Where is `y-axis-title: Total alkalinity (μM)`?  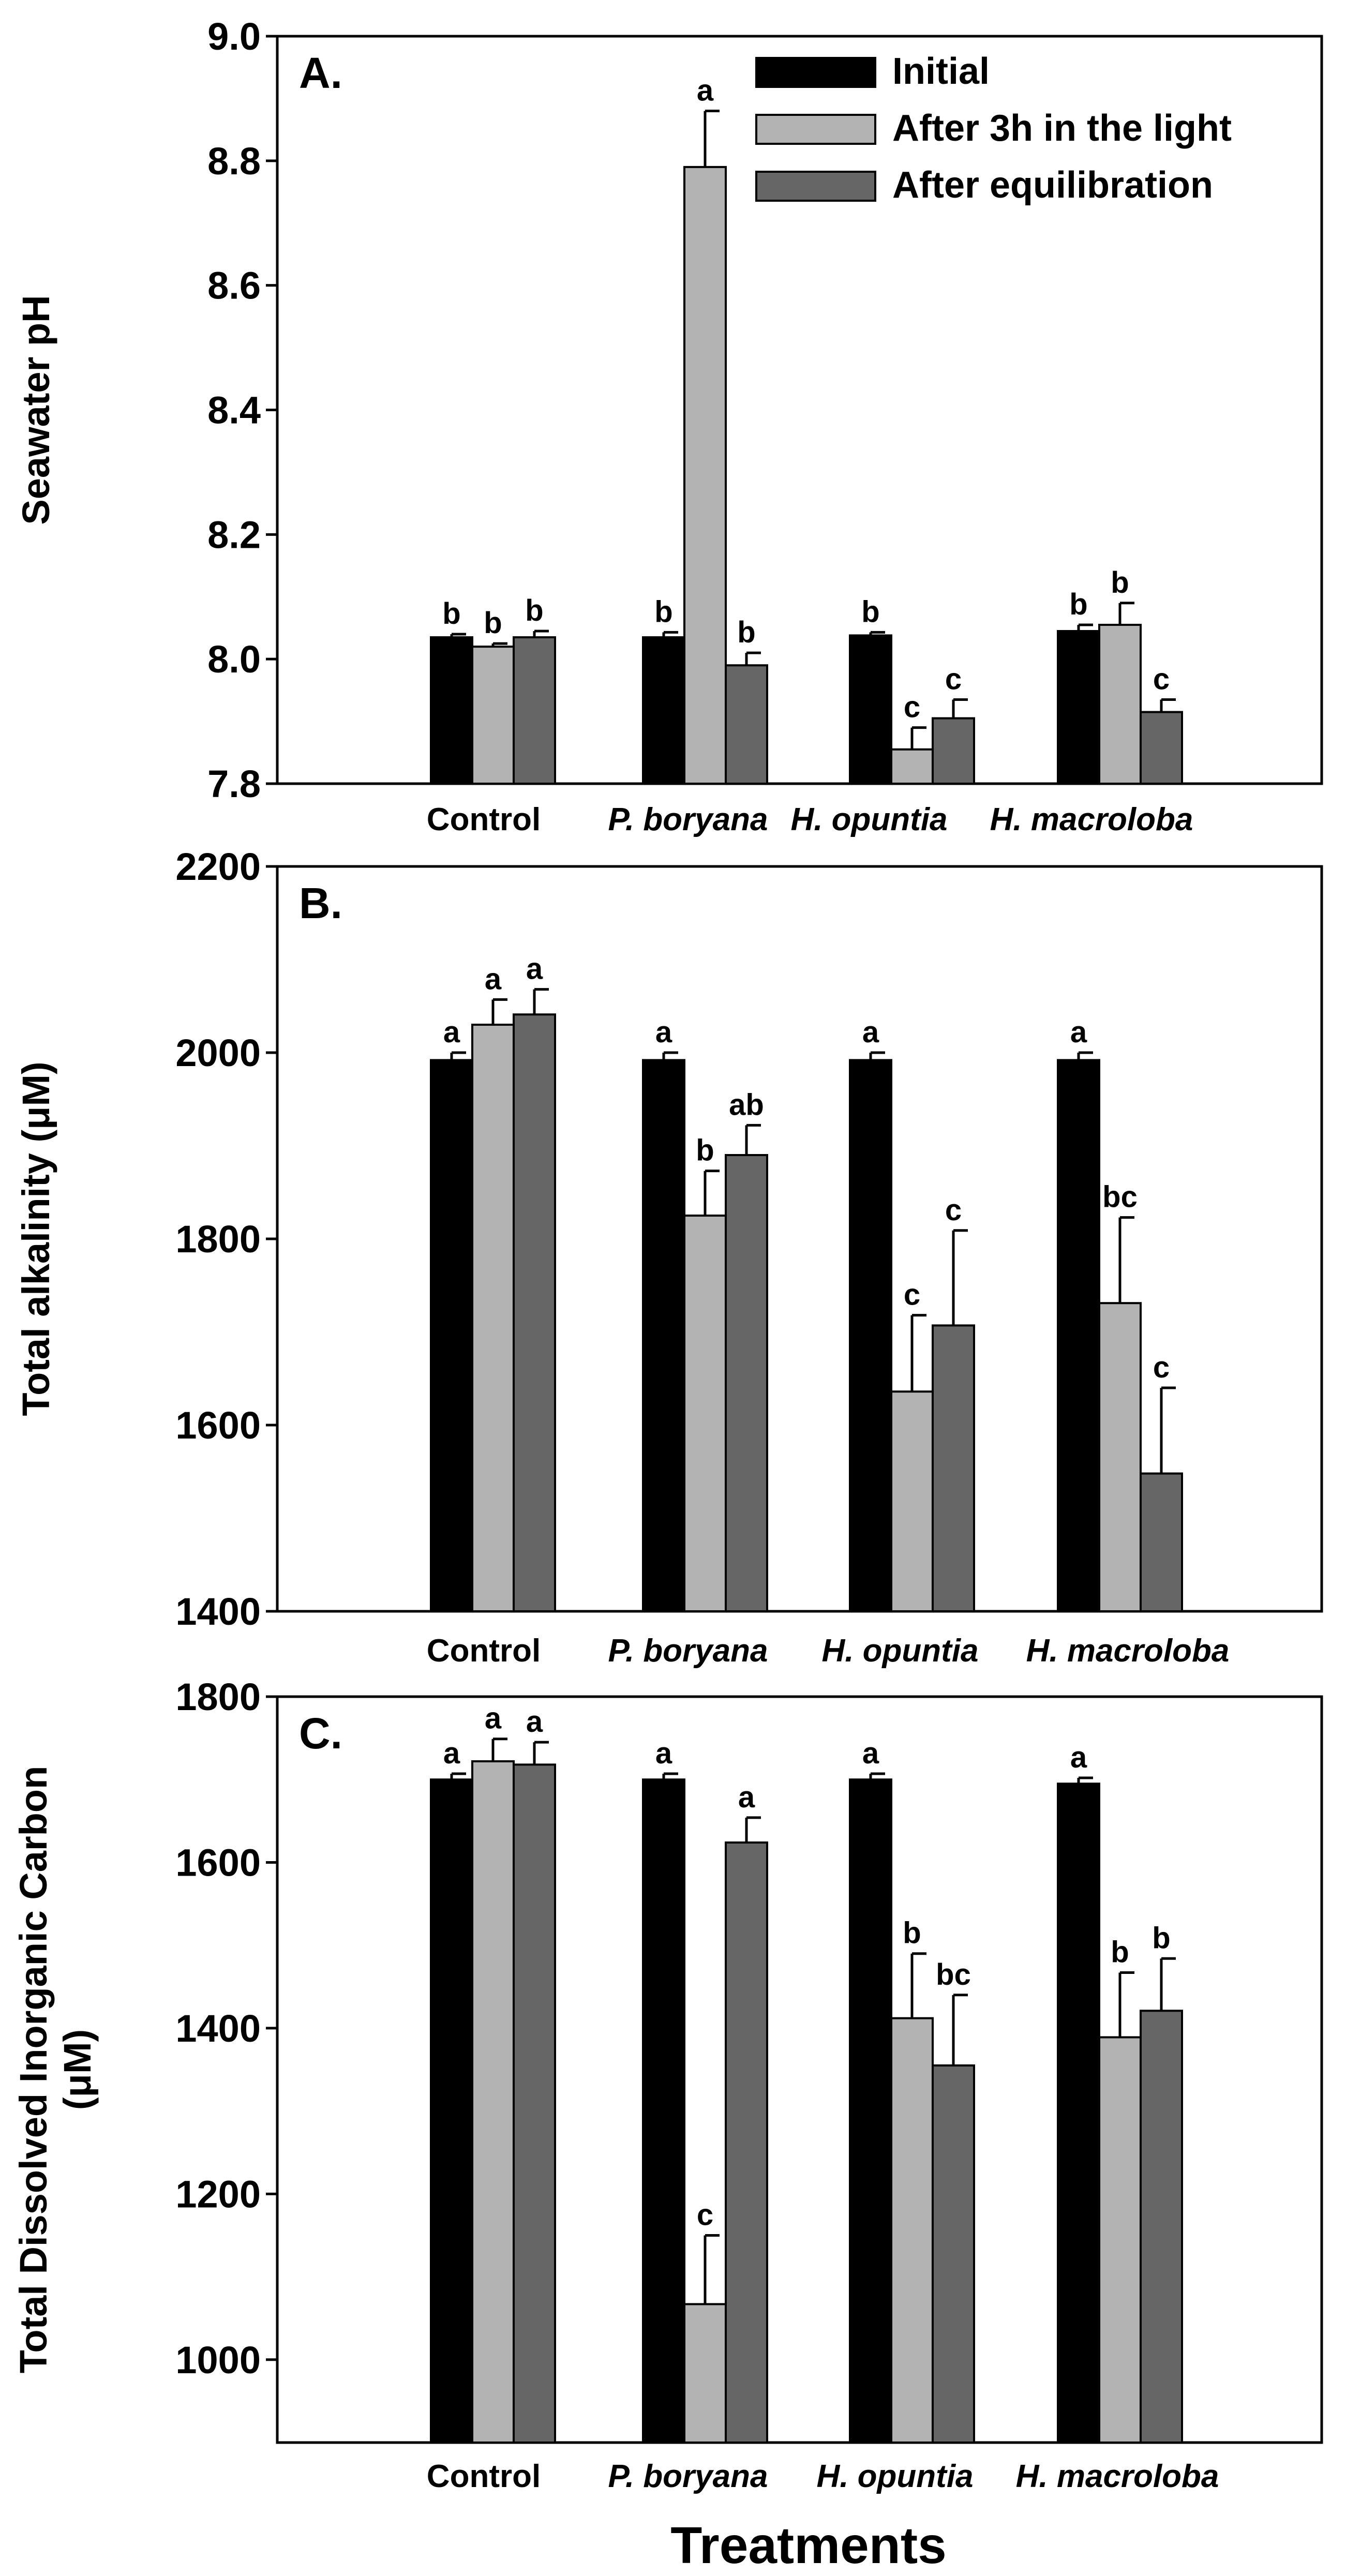 y-axis-title: Total alkalinity (μM) is located at coordinates (35, 1238).